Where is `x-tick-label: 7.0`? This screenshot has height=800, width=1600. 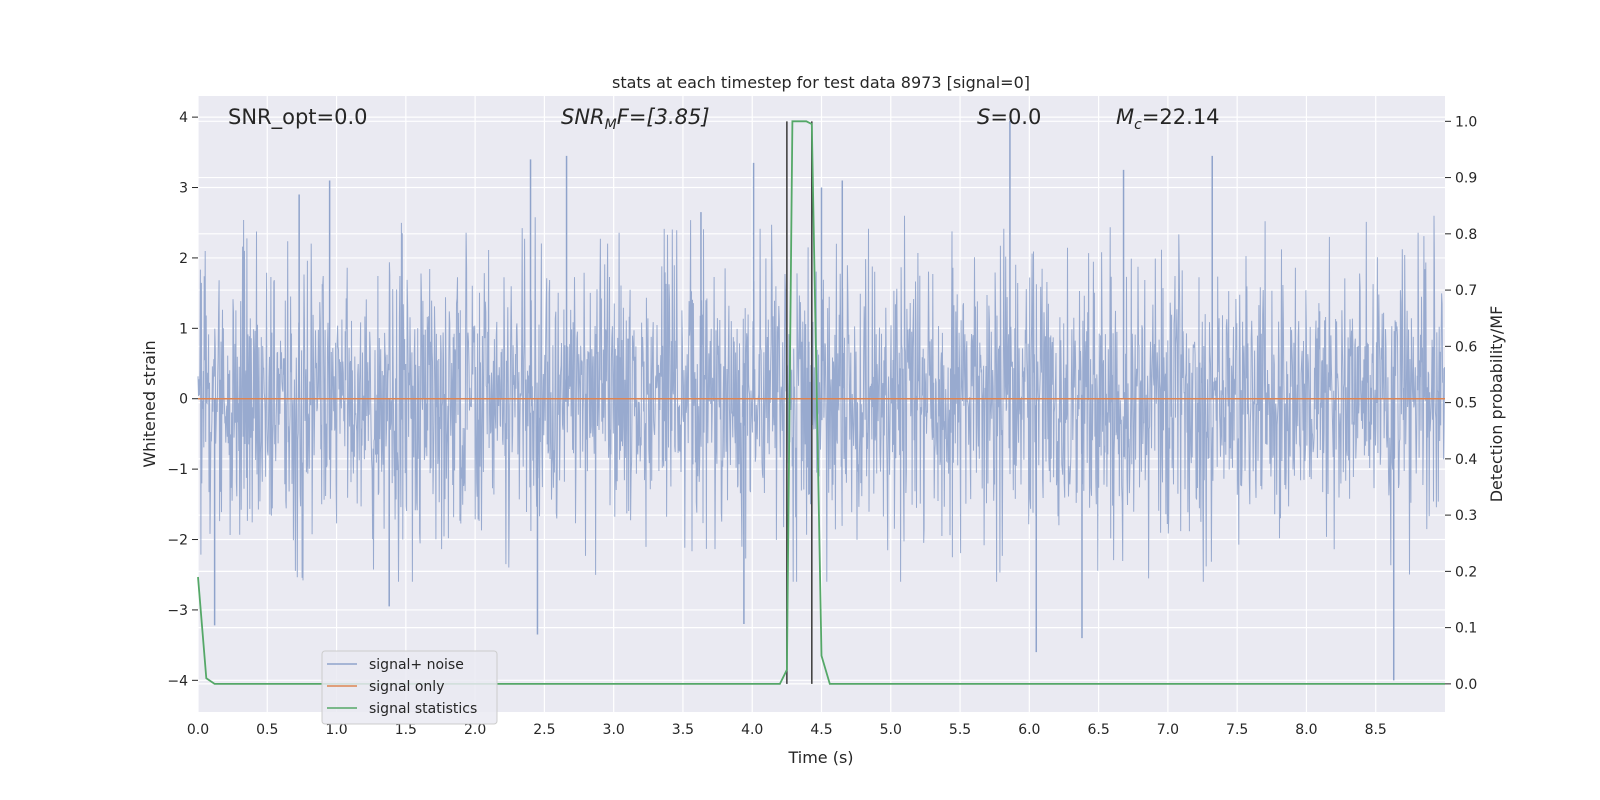 x-tick-label: 7.0 is located at coordinates (1168, 730).